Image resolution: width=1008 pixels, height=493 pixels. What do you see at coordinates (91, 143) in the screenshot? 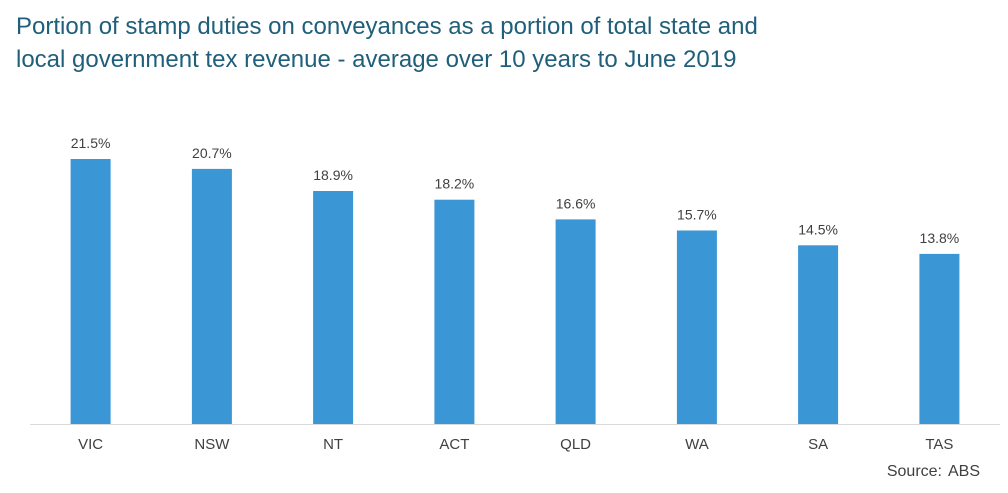
I see `data-label-vic: 21.5%` at bounding box center [91, 143].